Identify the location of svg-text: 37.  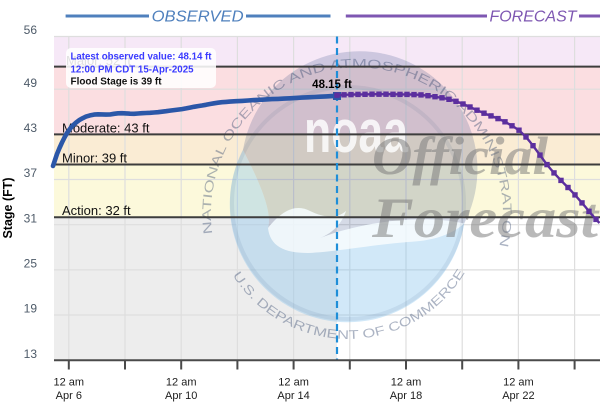
(31, 173).